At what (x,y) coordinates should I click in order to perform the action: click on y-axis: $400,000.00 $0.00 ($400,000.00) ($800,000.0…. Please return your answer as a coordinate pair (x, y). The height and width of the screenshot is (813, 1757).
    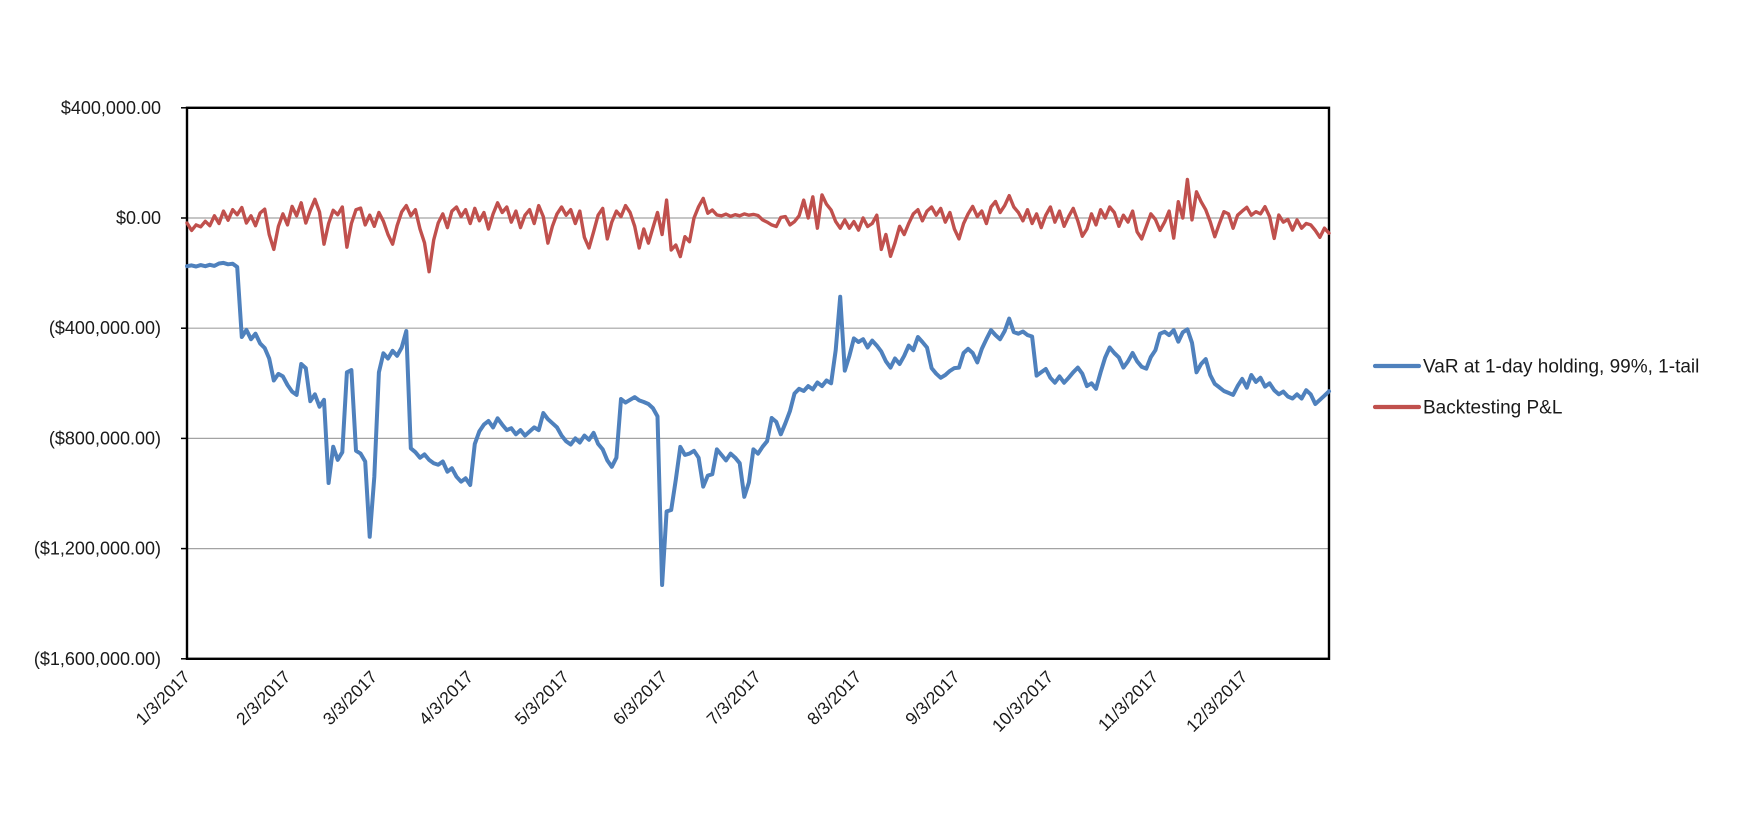
    Looking at the image, I should click on (110, 383).